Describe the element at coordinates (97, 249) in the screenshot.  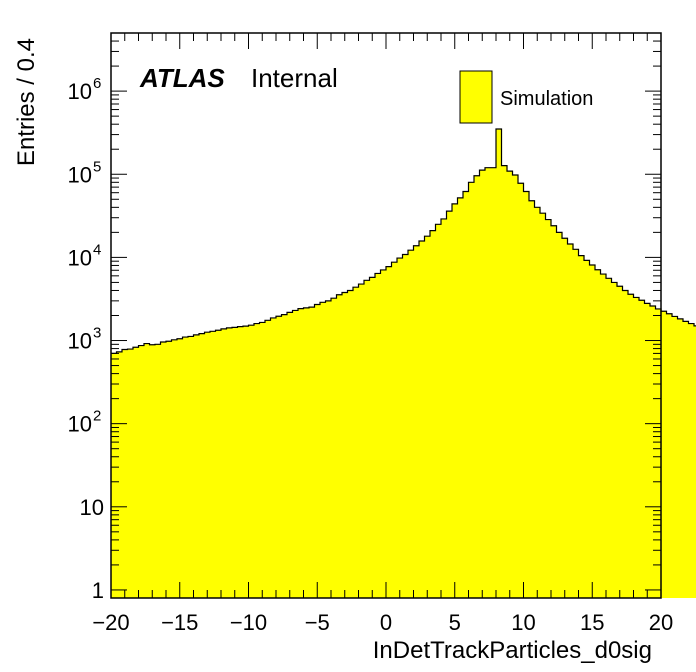
I see `y-tick-exponent: 4` at that location.